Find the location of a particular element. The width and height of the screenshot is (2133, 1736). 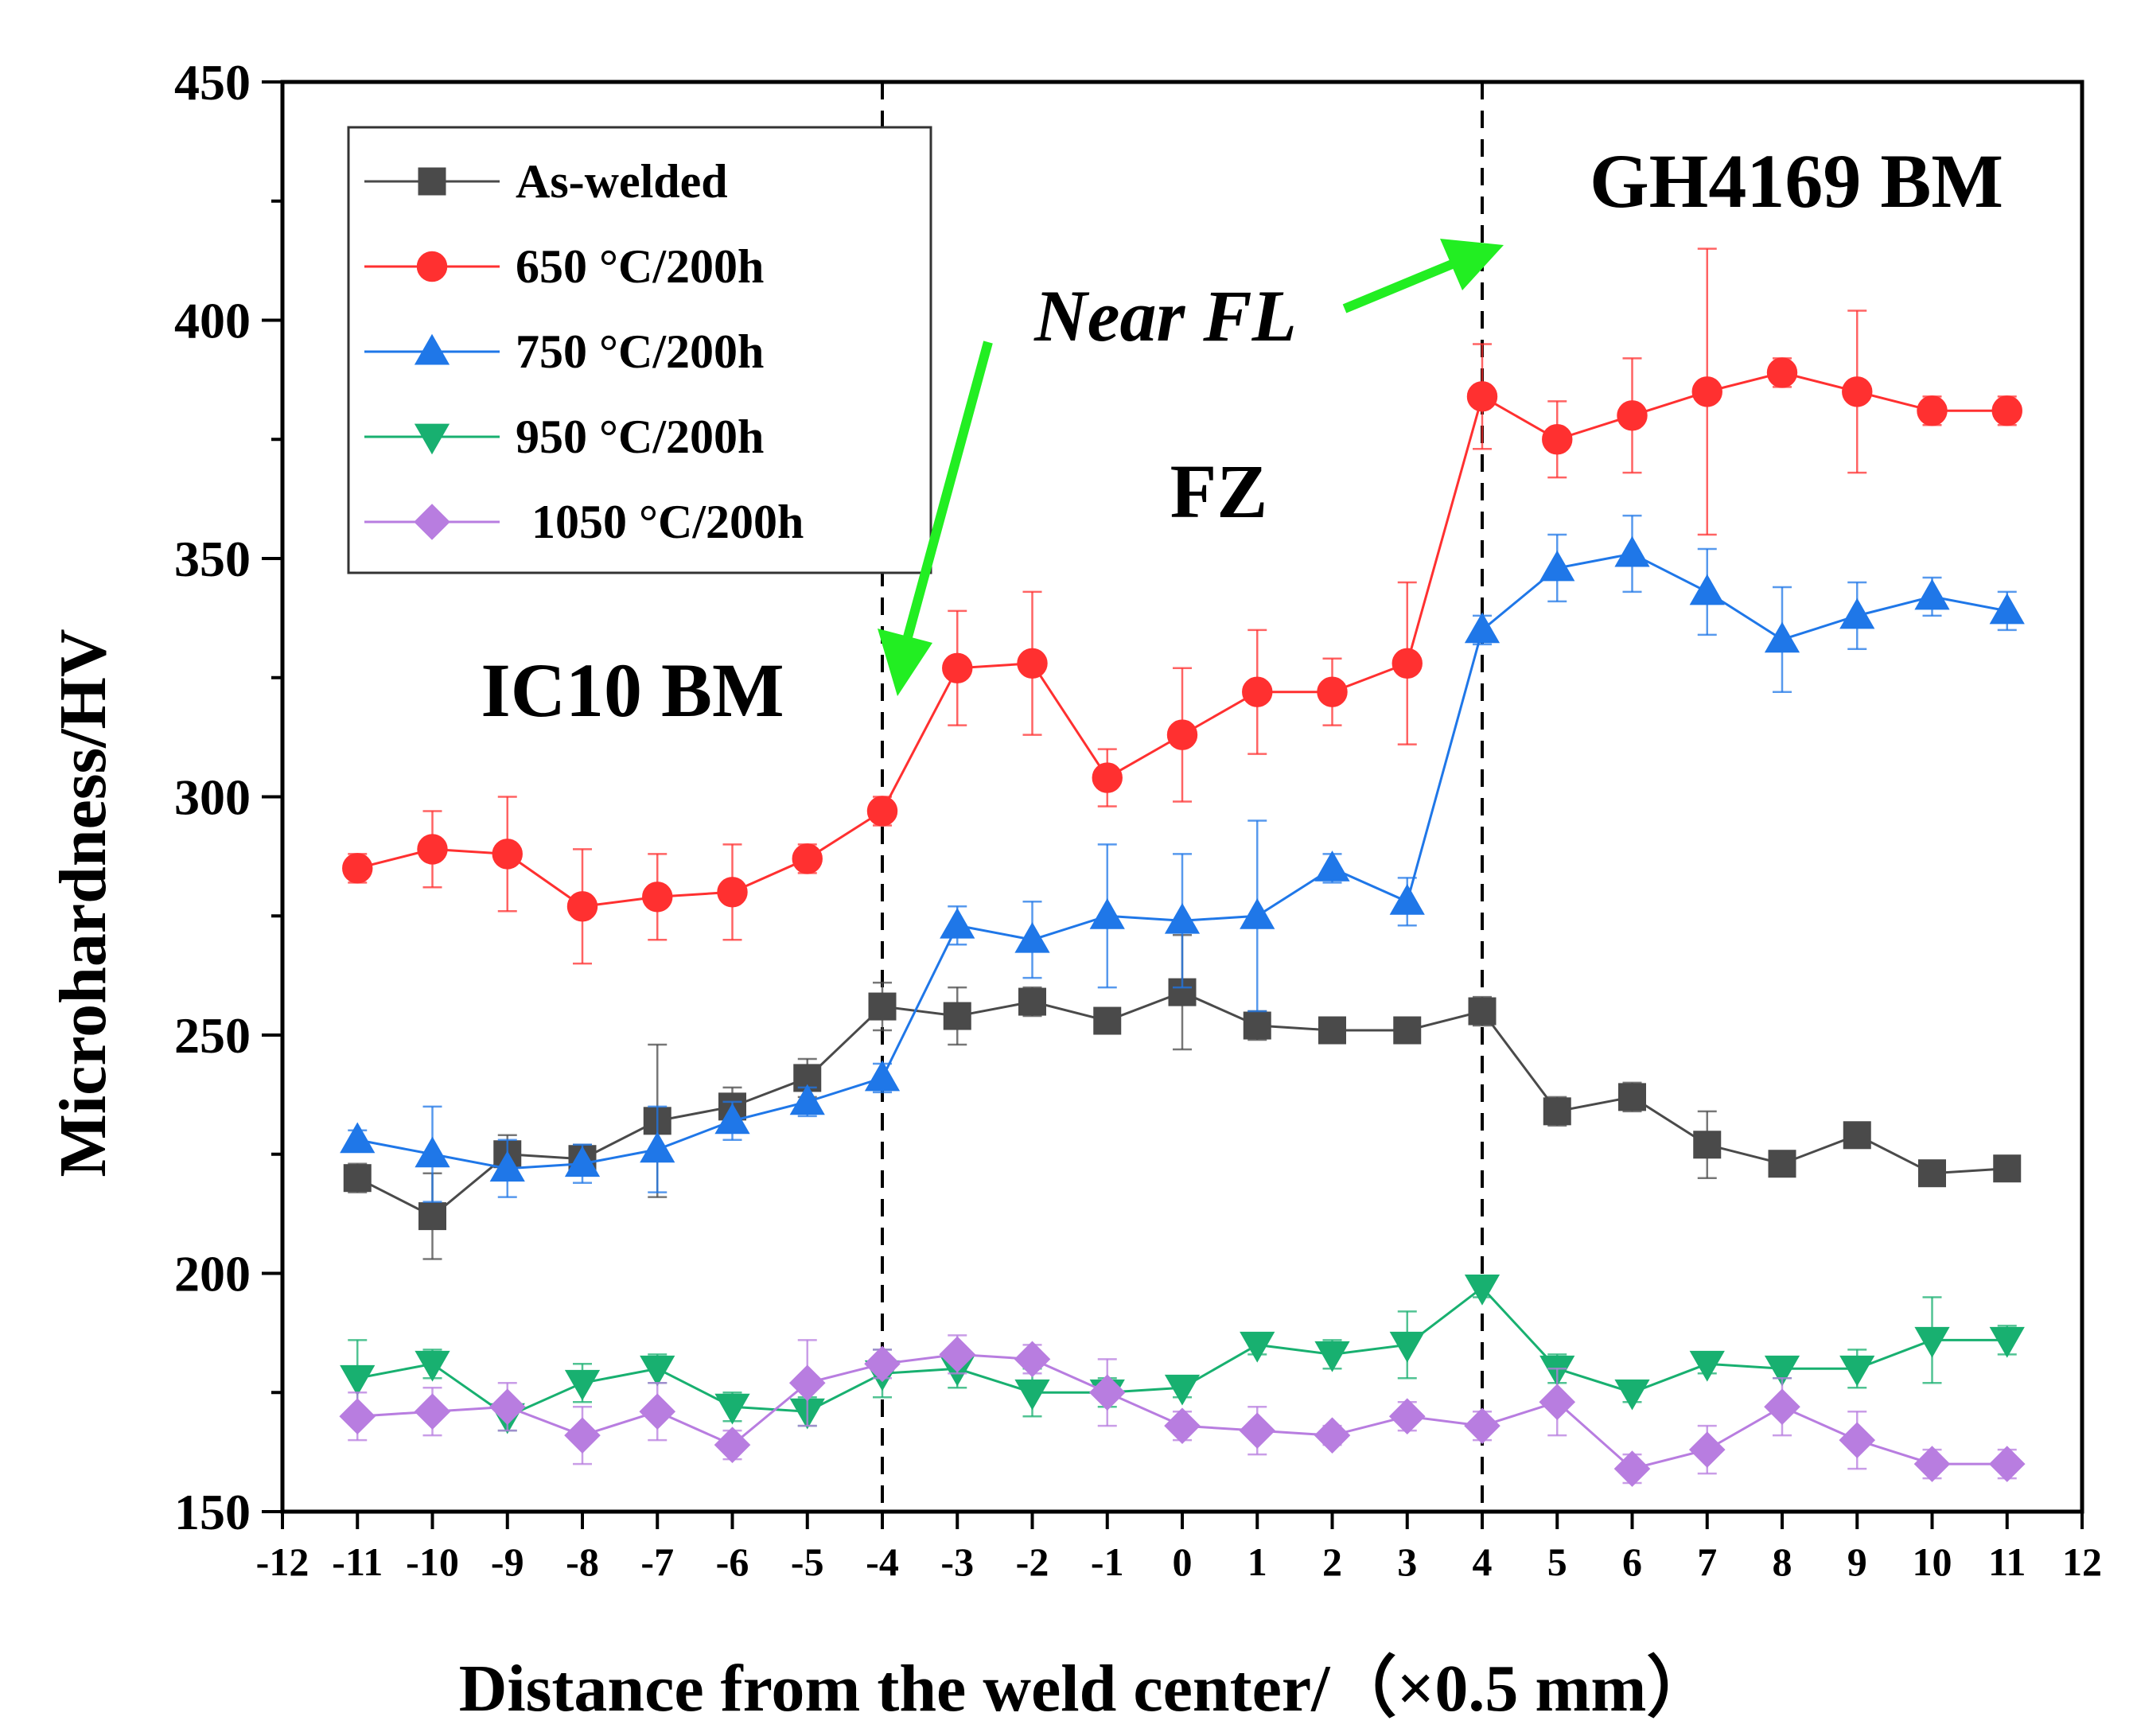

arrow-to-right-fl is located at coordinates (1400, 285).